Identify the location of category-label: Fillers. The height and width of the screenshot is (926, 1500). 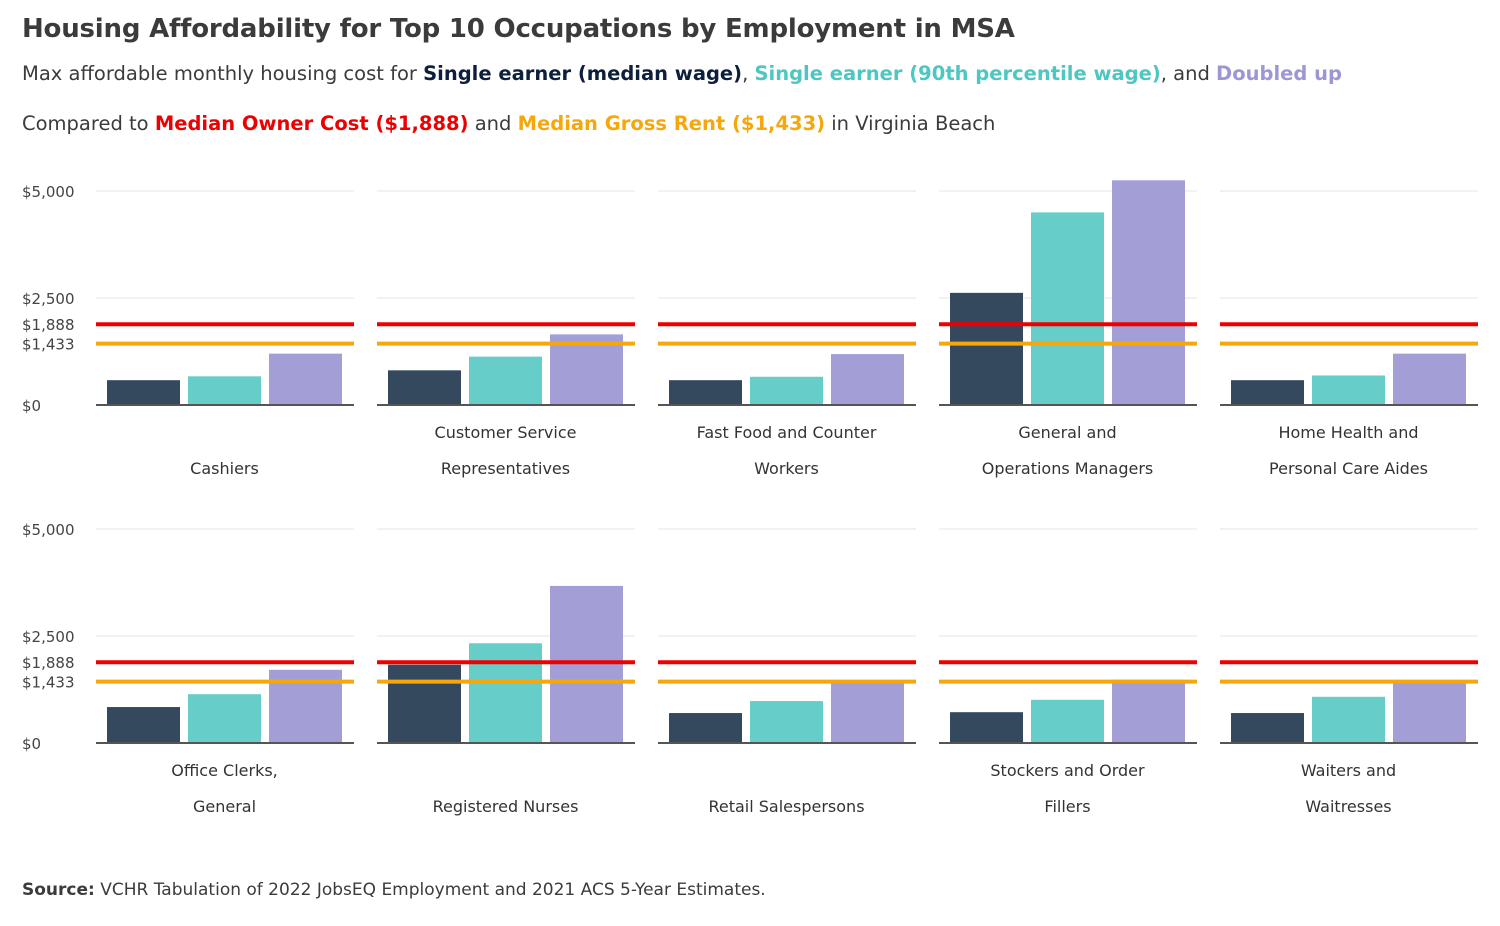
(1067, 806).